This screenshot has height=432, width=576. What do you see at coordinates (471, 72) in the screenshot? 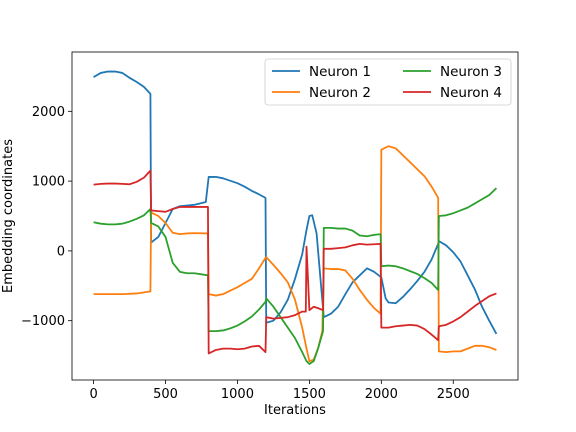
I see `legend-label-3: Neuron 3` at bounding box center [471, 72].